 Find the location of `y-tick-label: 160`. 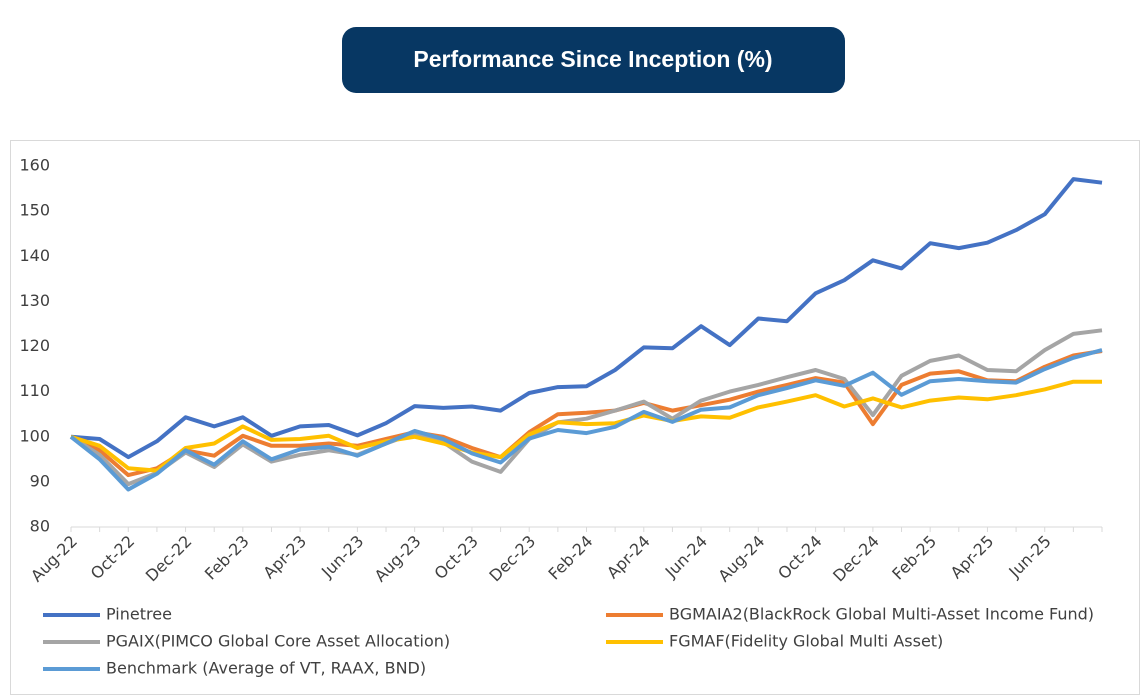

y-tick-label: 160 is located at coordinates (34, 165).